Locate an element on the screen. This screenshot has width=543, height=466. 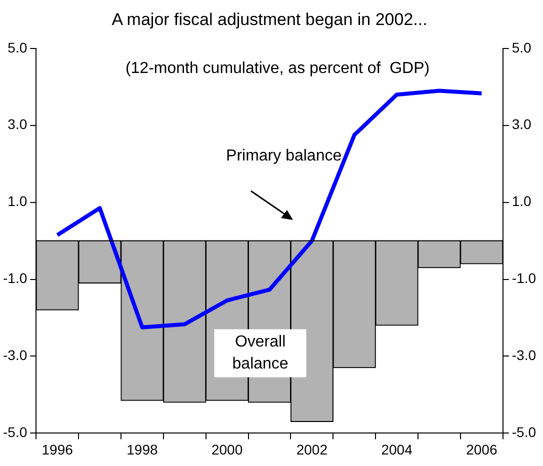
x-tick-label: 2006 is located at coordinates (482, 449).